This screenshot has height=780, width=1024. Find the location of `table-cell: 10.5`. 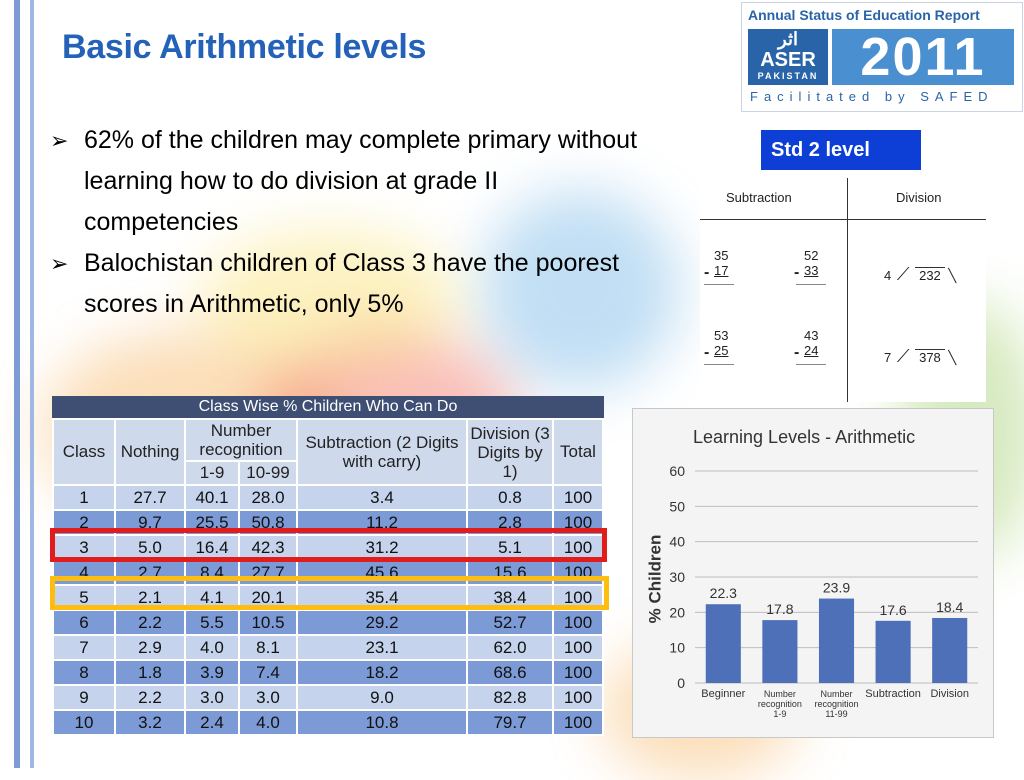

table-cell: 10.5 is located at coordinates (268, 622).